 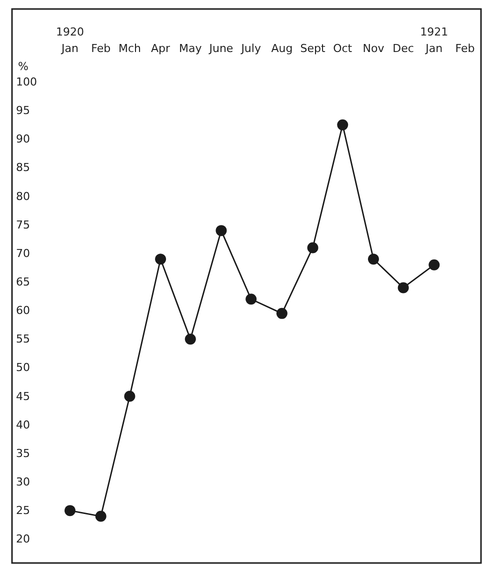 I want to click on y-tick-label: 90, so click(x=23, y=139).